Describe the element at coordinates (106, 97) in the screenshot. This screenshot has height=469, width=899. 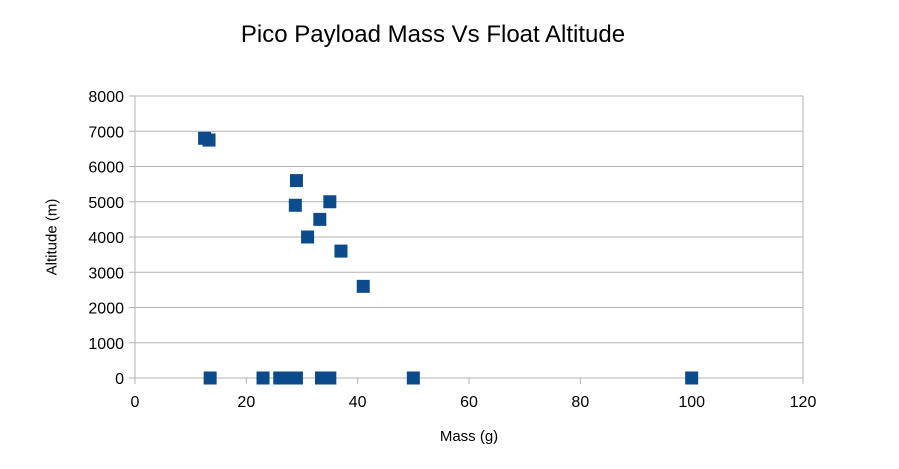
I see `y-tick-label: 8000` at that location.